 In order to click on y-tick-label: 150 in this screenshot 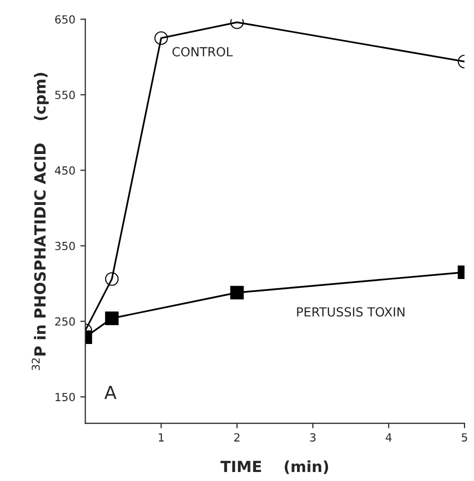, I will do `click(65, 397)`.